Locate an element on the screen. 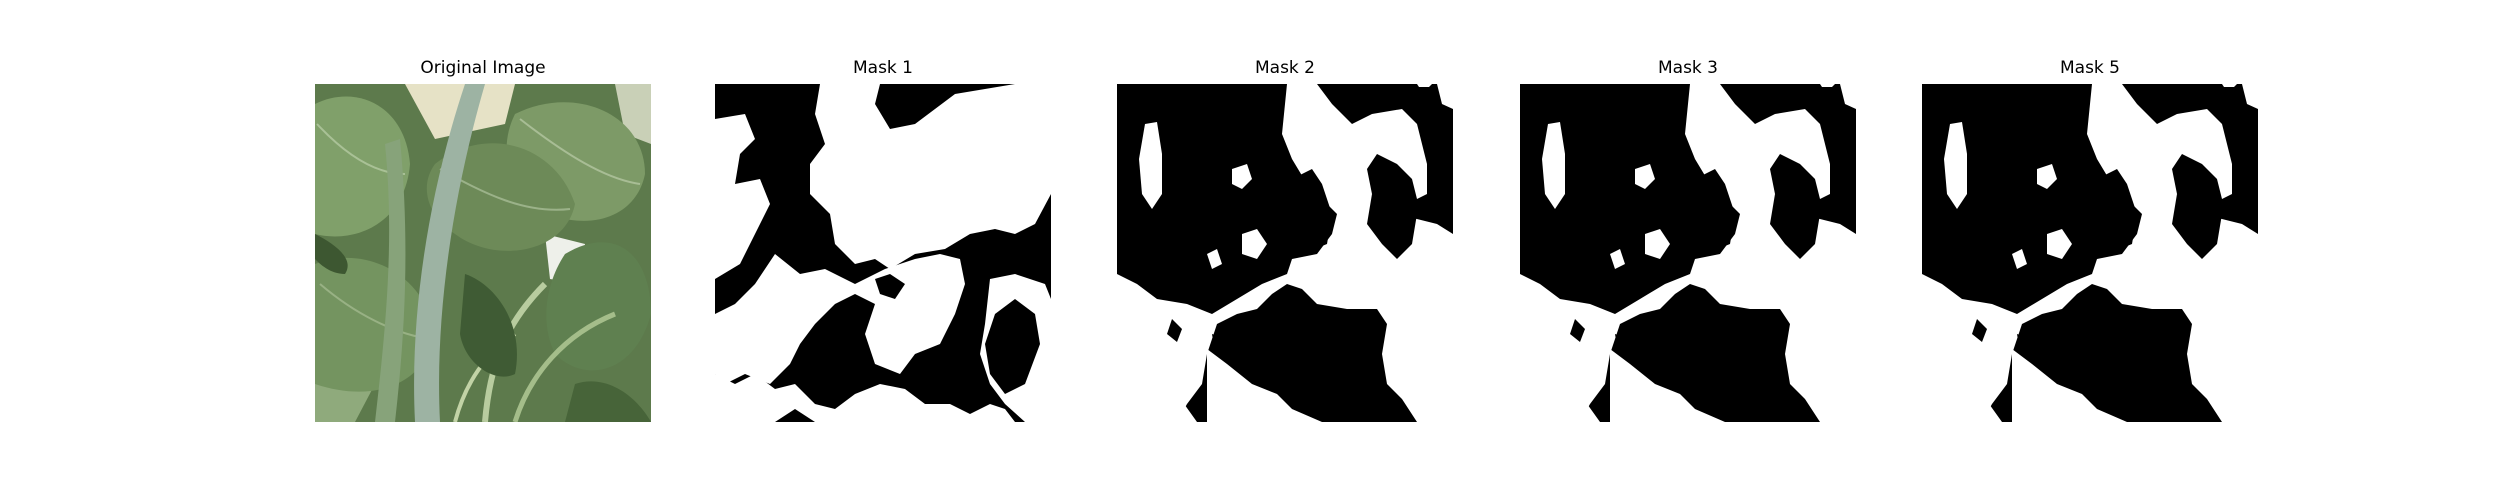  mask-1-shape is located at coordinates (883, 253).